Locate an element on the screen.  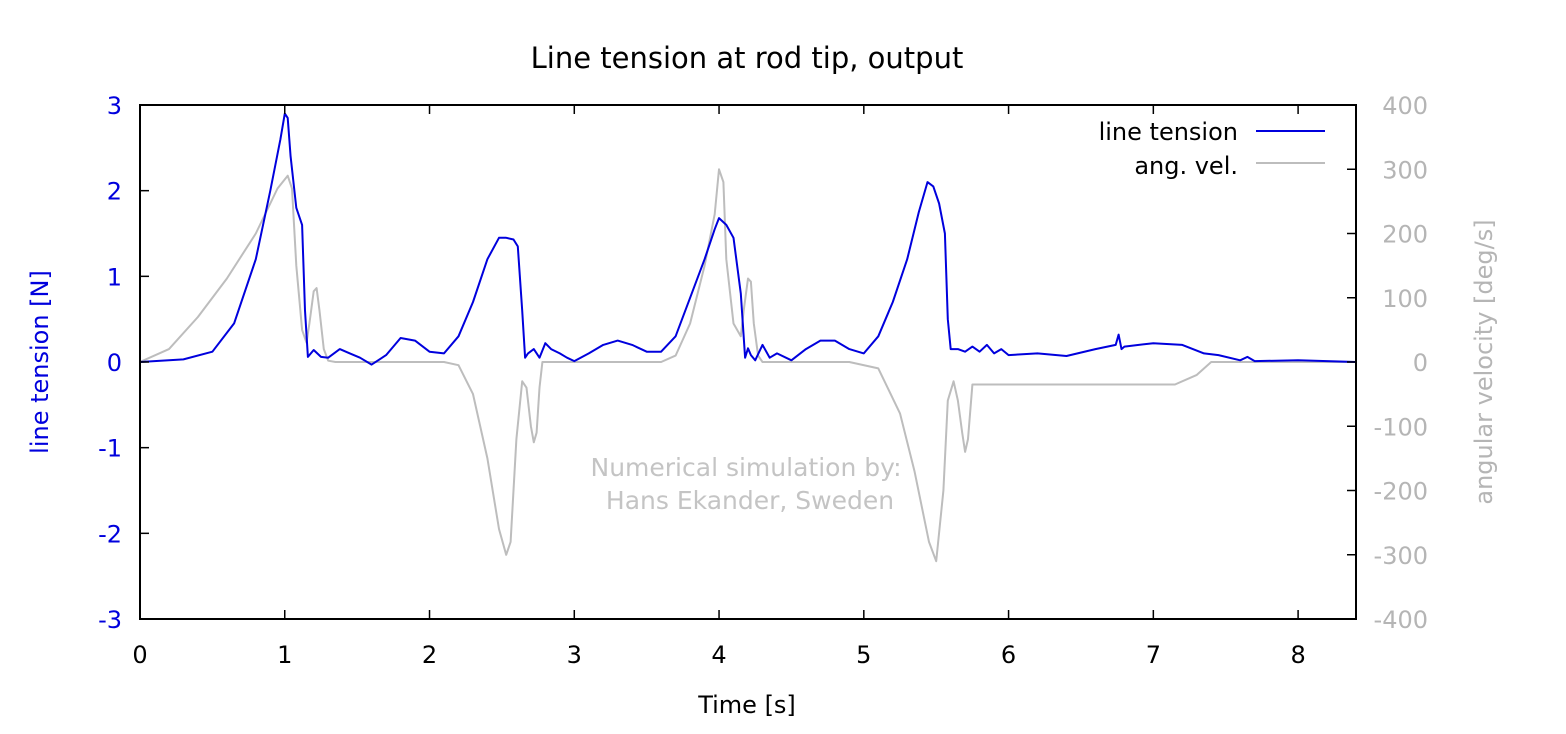
annotation-line-1: Numerical simulation by: is located at coordinates (746, 467).